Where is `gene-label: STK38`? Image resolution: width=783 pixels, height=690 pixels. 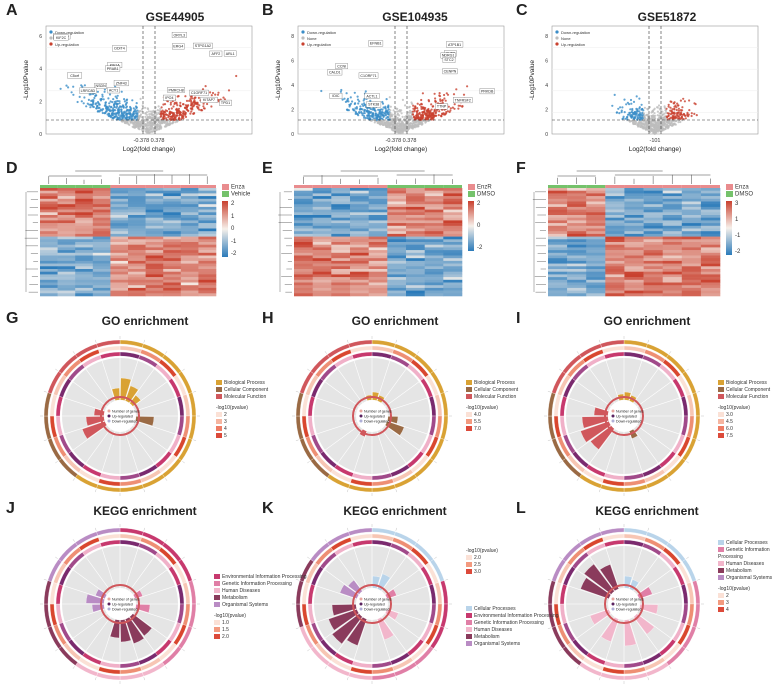 gene-label: STK38 is located at coordinates (373, 105).